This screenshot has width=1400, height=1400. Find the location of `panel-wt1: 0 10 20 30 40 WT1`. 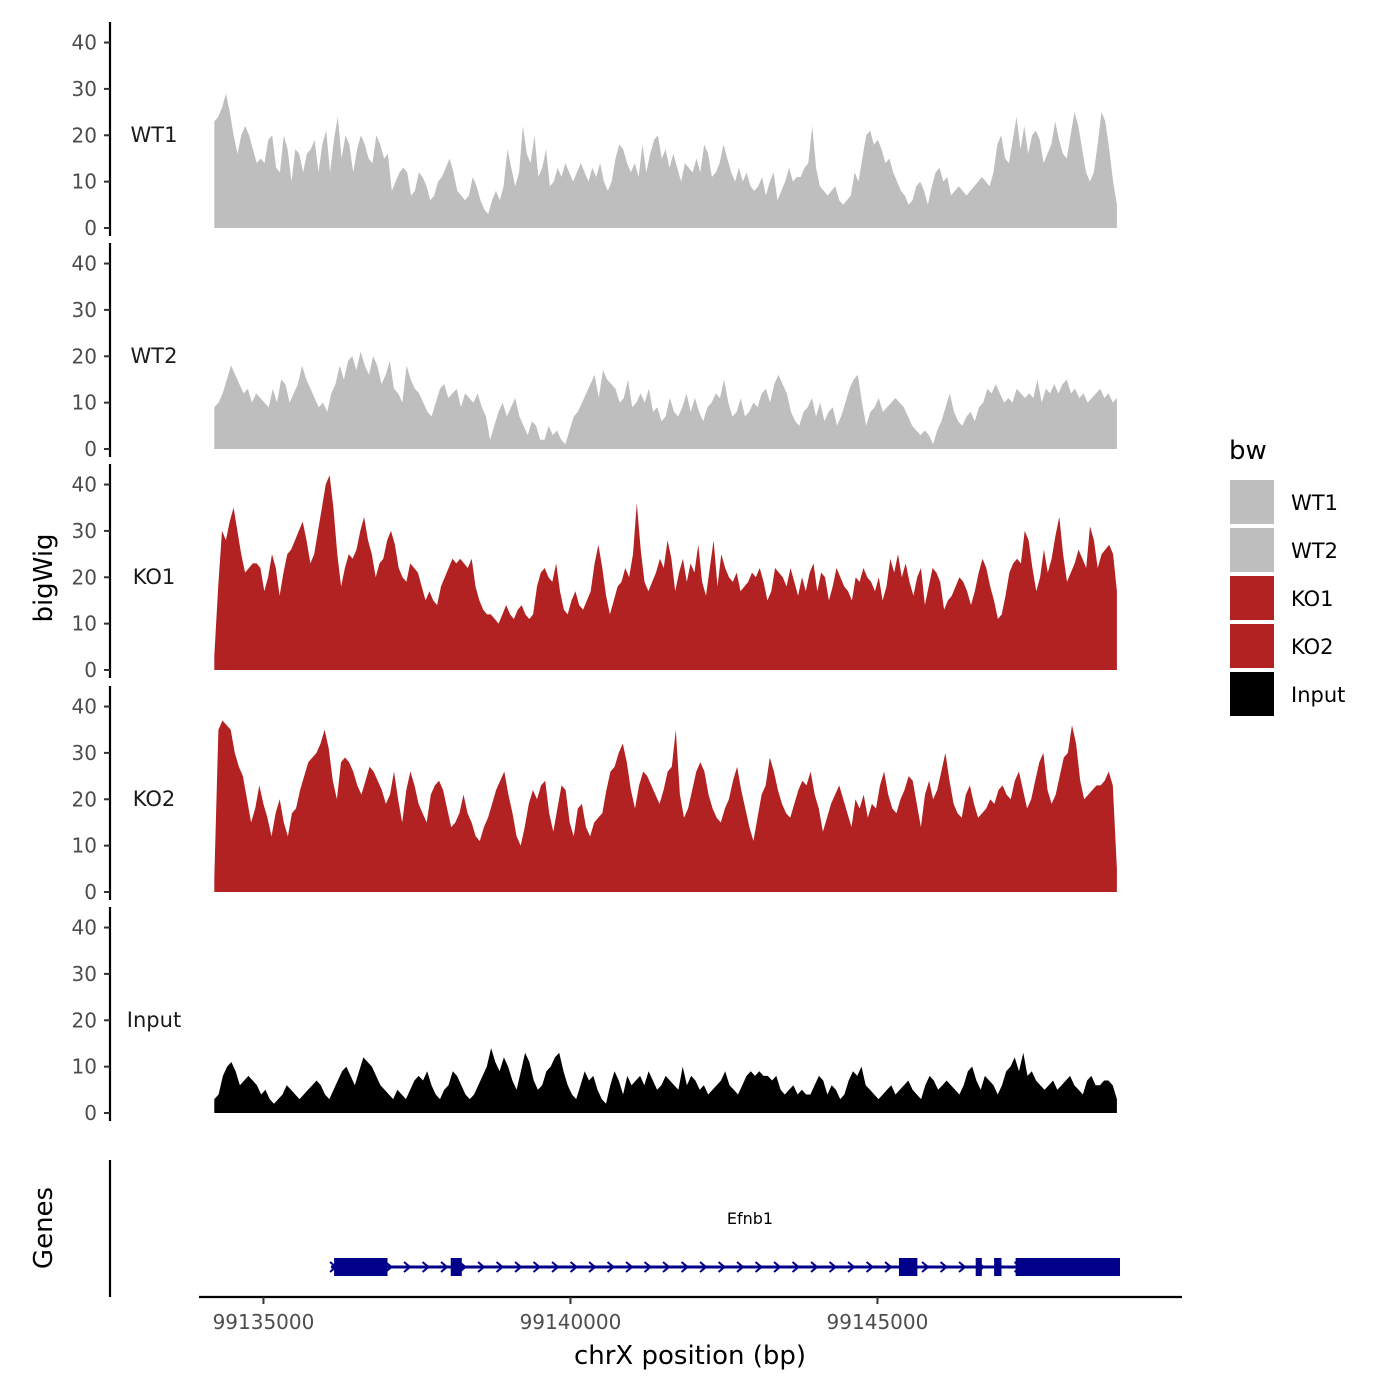

panel-wt1: 0 10 20 30 40 WT1 is located at coordinates (594, 131).